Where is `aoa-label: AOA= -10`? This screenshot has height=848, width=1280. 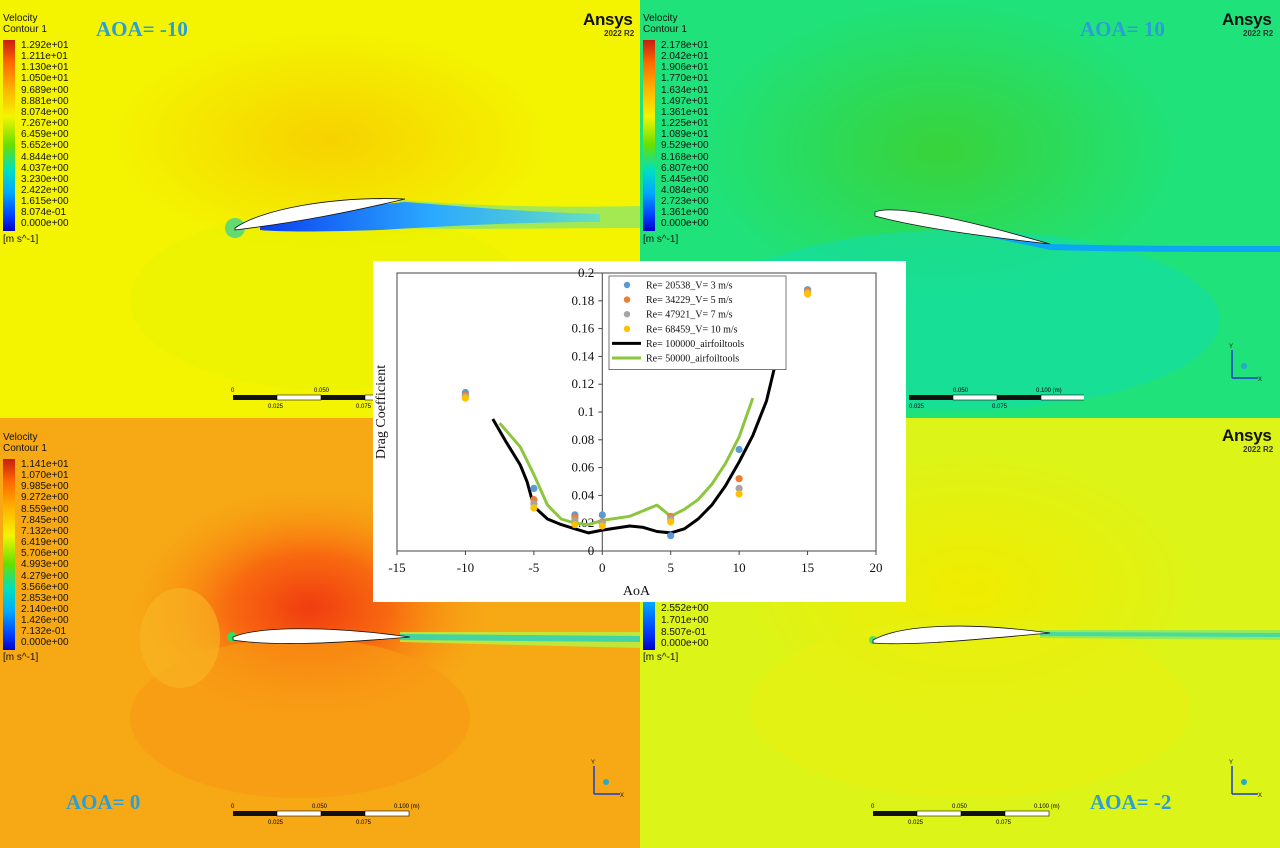
aoa-label: AOA= -10 is located at coordinates (142, 29).